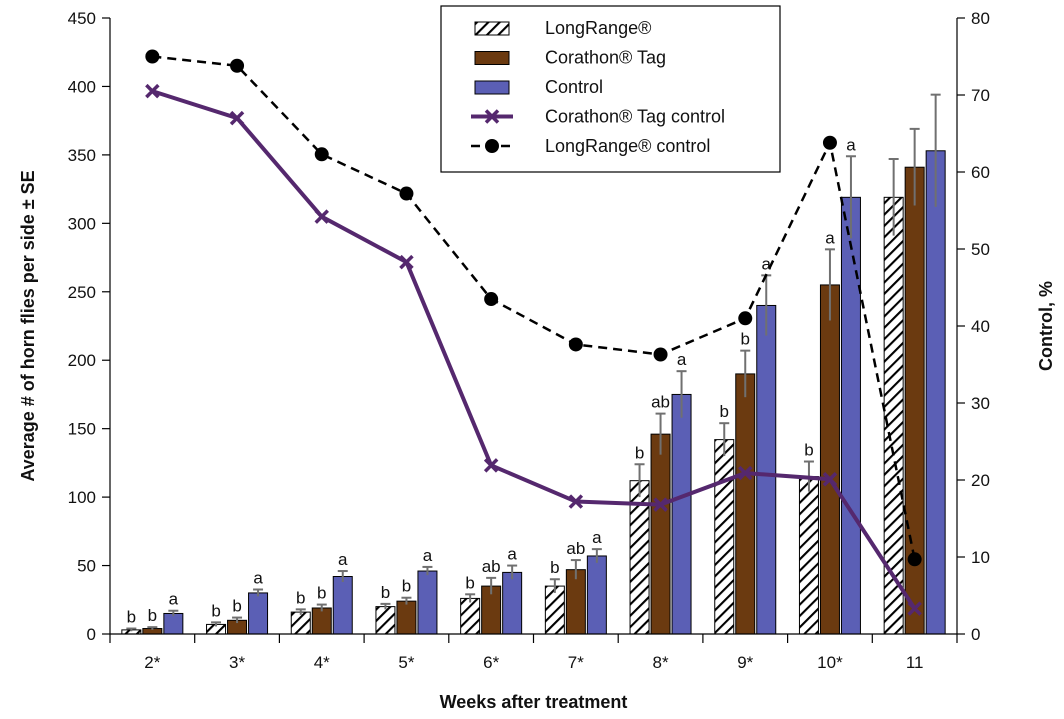 This screenshot has width=1064, height=719. What do you see at coordinates (576, 662) in the screenshot?
I see `x-tick-label-5: 7*` at bounding box center [576, 662].